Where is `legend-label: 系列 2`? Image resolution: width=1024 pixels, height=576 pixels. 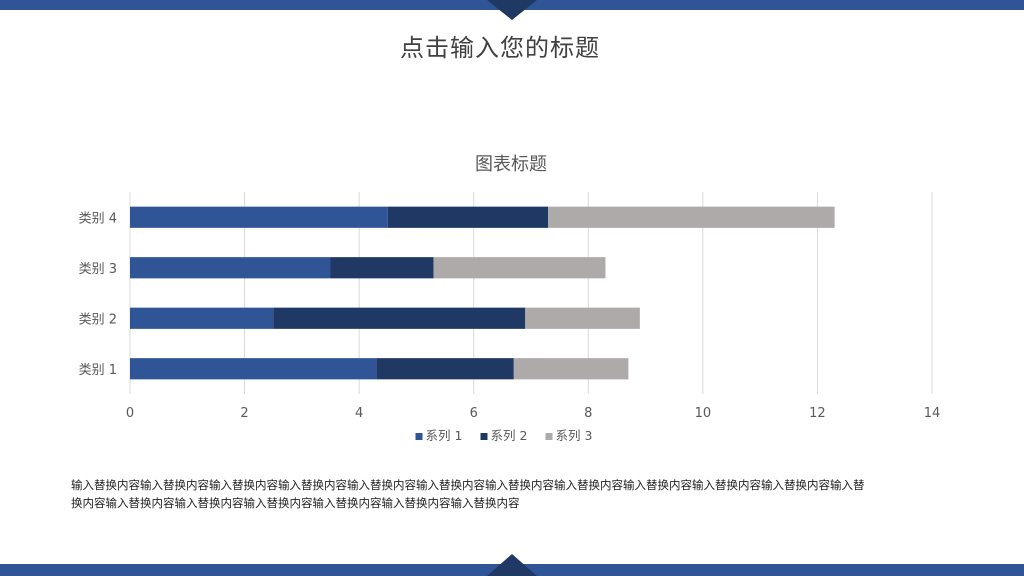 legend-label: 系列 2 is located at coordinates (509, 435).